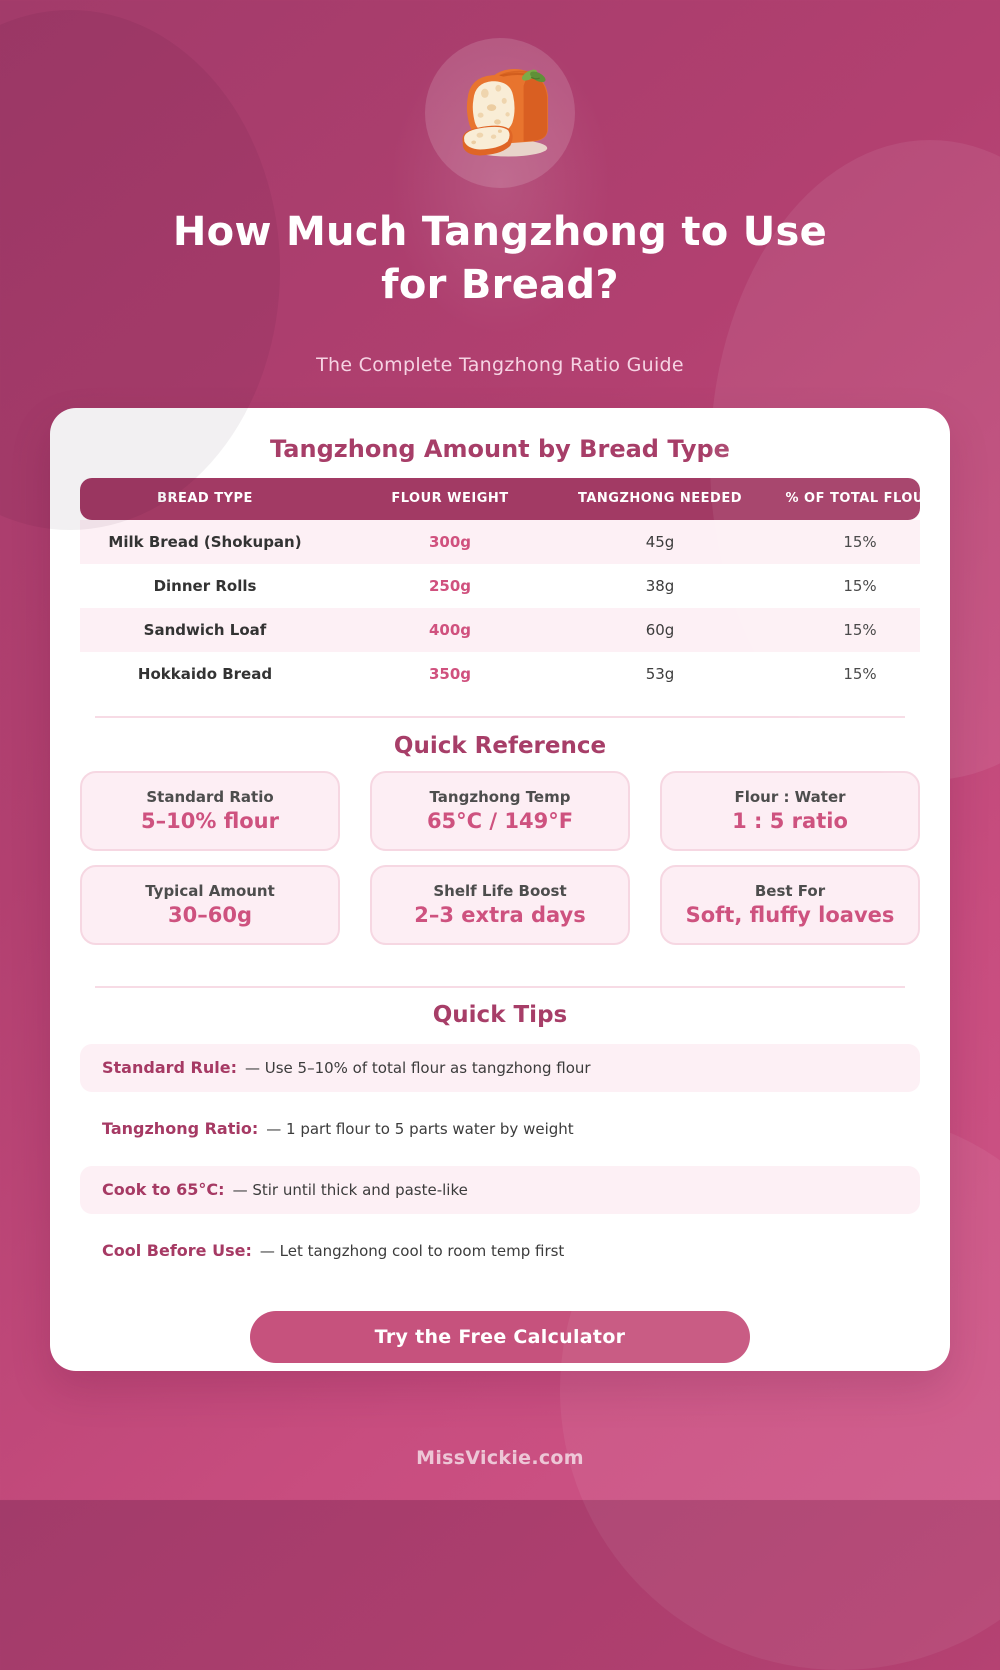  I want to click on tangzhong-needed-cell: 60g, so click(660, 629).